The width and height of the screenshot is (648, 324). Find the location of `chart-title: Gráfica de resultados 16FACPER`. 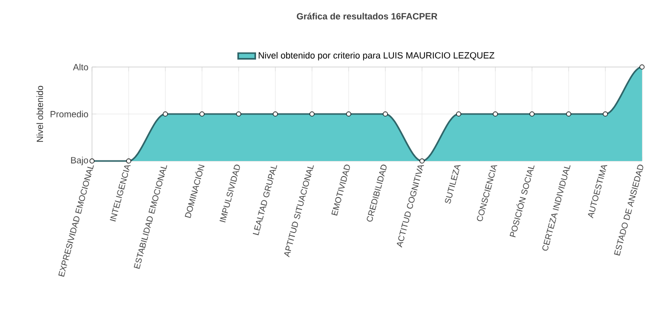

chart-title: Gráfica de resultados 16FACPER is located at coordinates (367, 16).